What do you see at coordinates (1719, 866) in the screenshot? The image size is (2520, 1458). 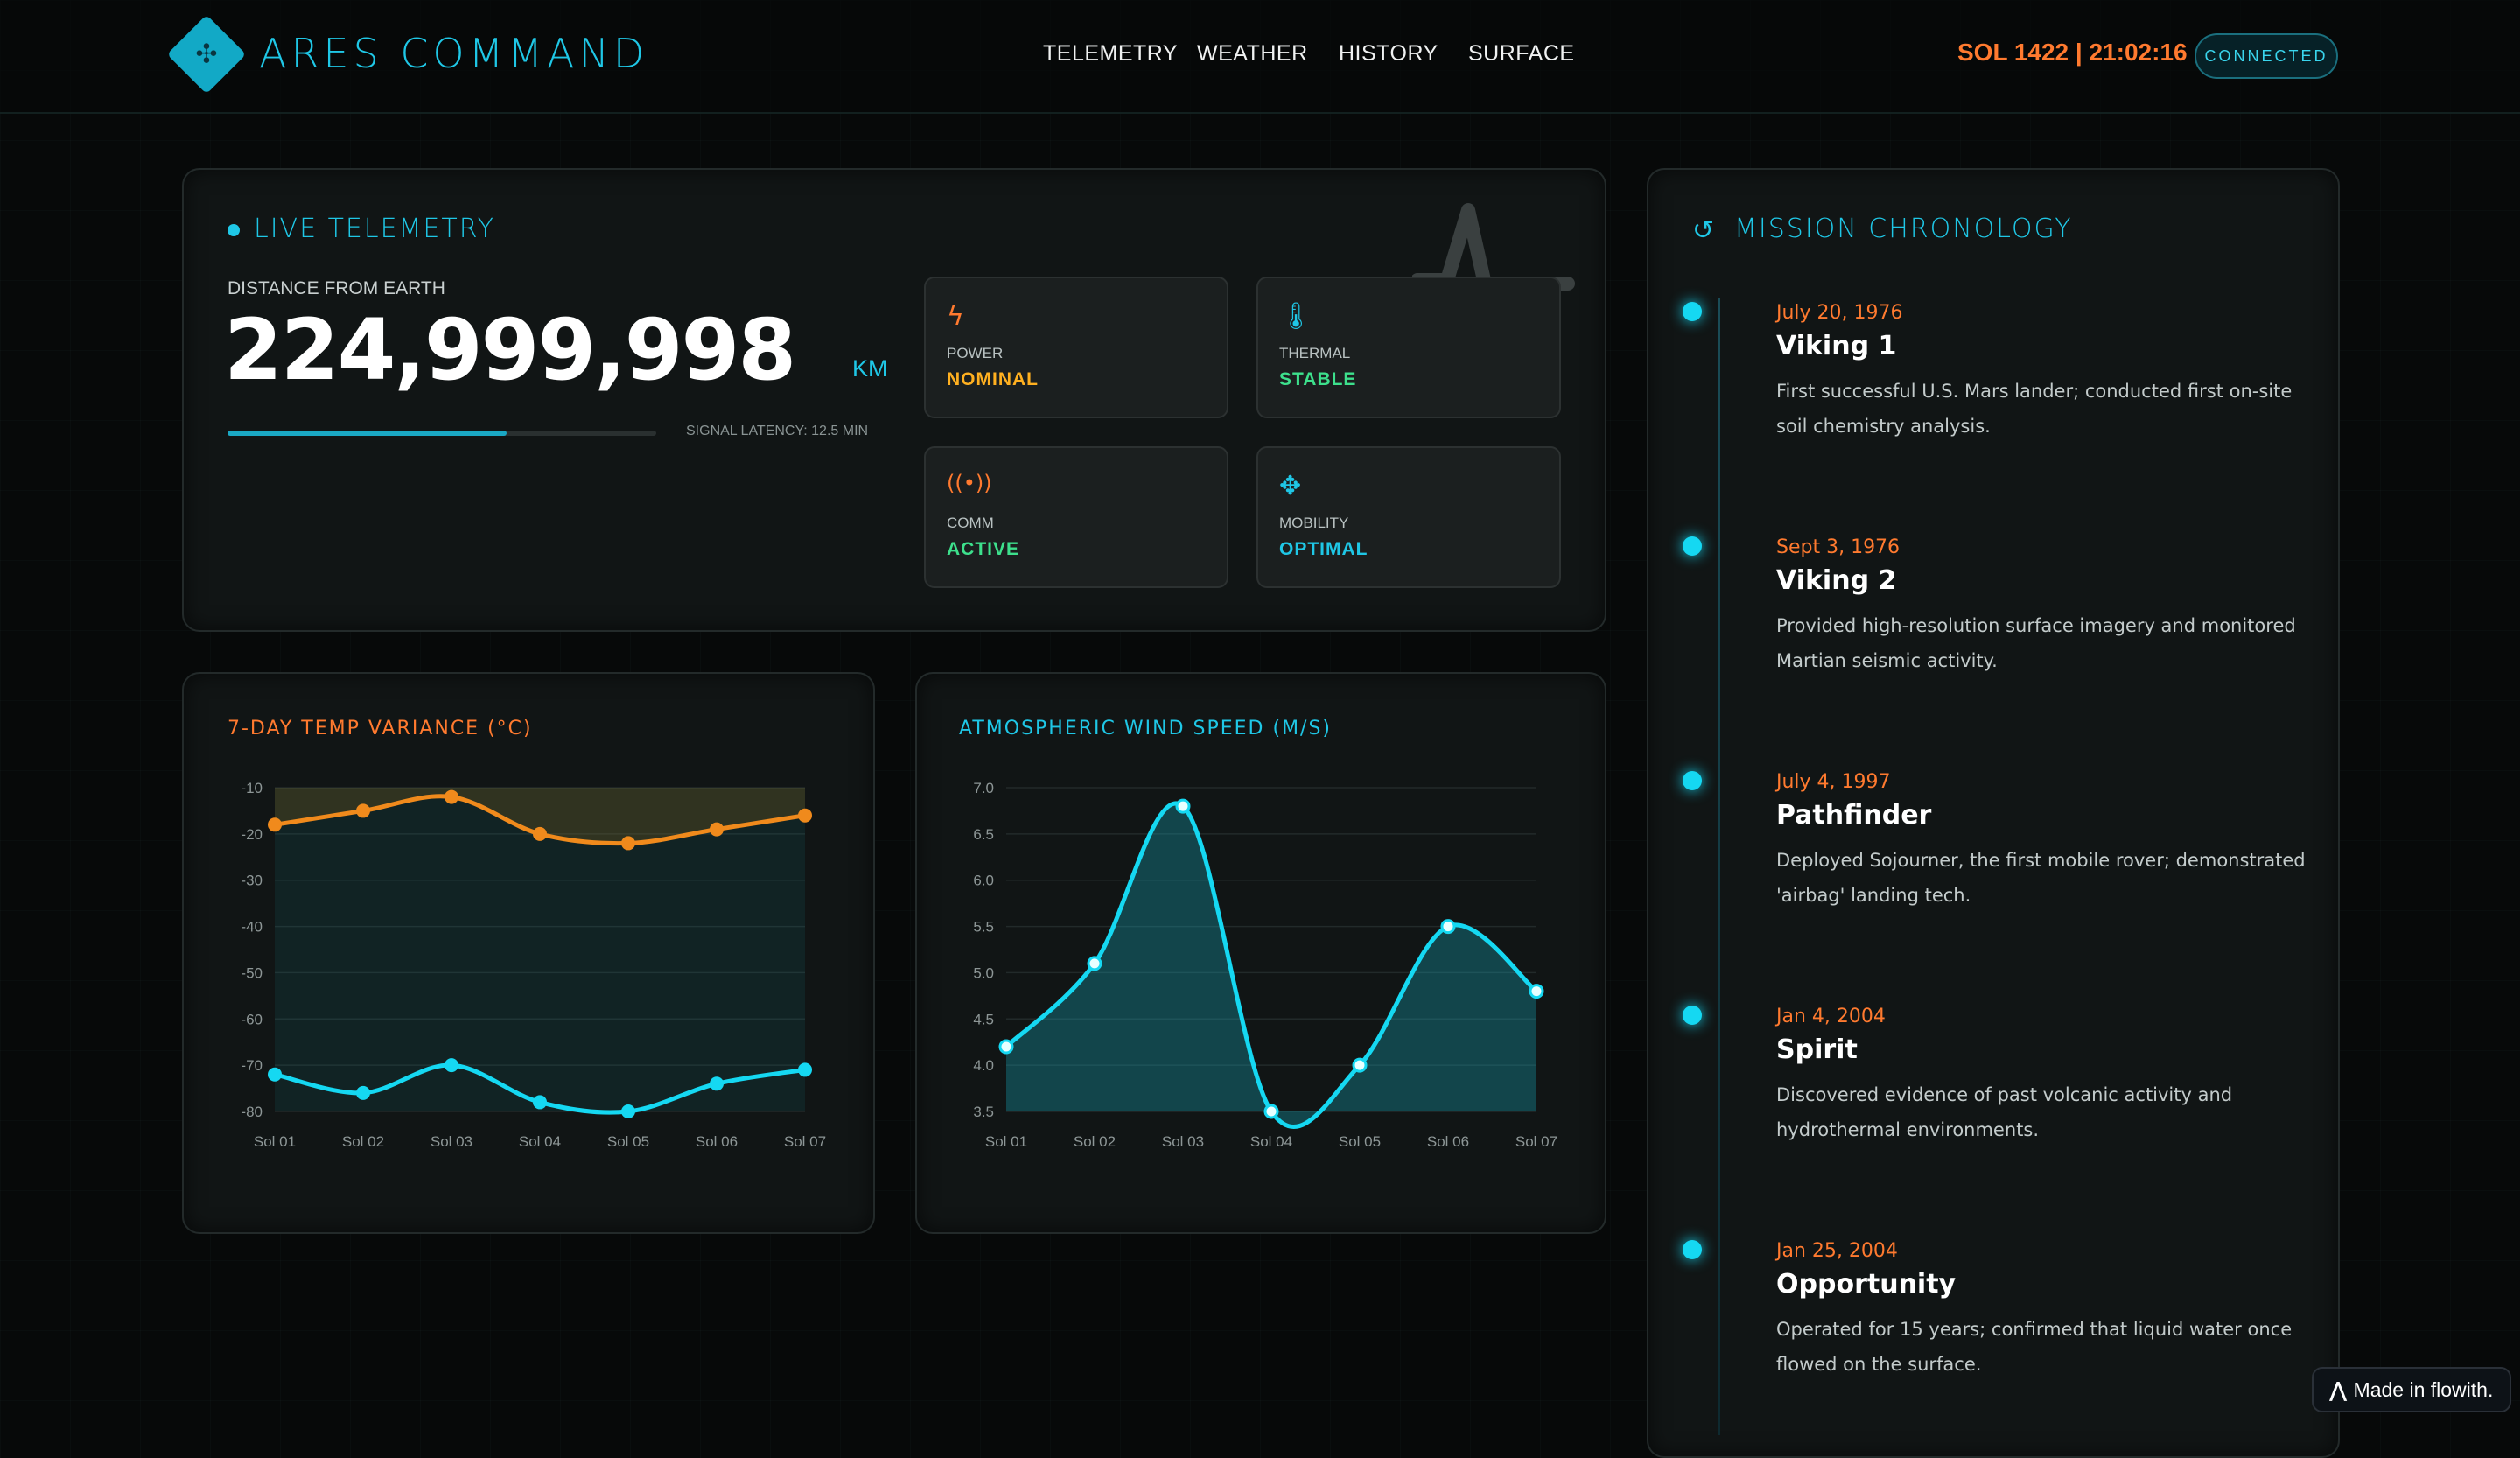 I see `timeline-line` at bounding box center [1719, 866].